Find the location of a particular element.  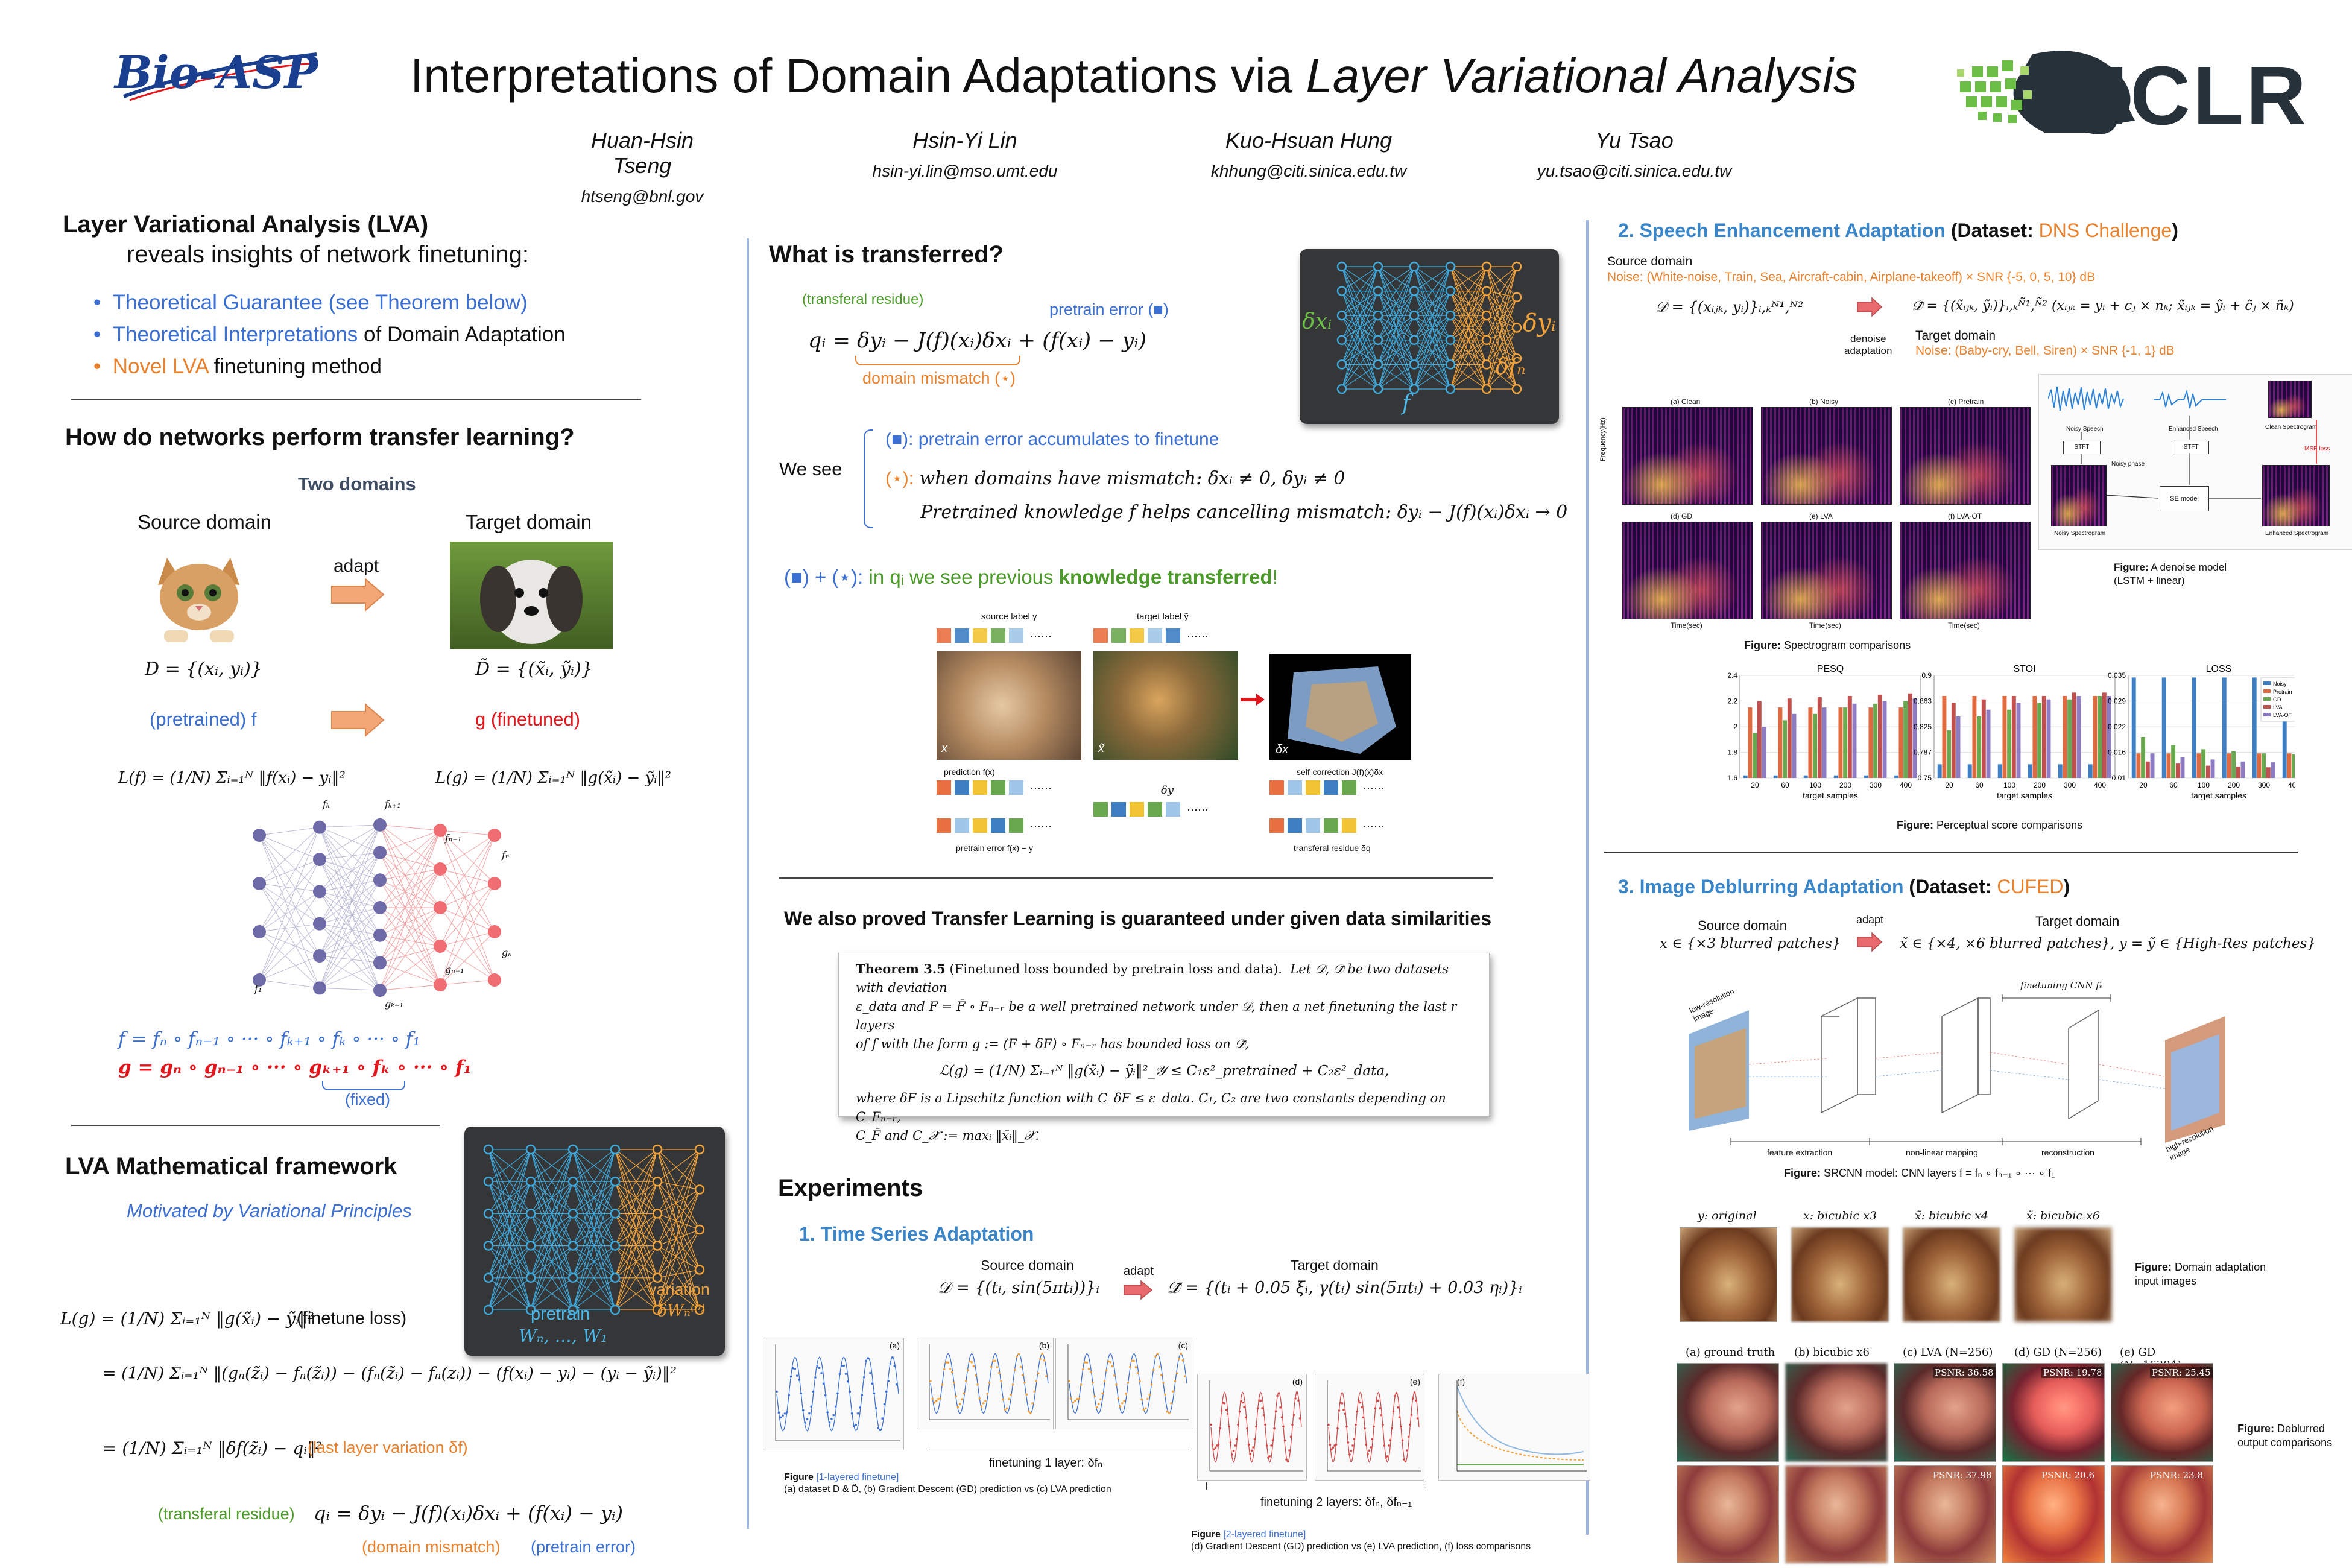

loss-g-eq: L(g) = (1/N) Σᵢ₌₁ᴺ ‖g(x̃ᵢ) − ỹᵢ‖² is located at coordinates (553, 778).